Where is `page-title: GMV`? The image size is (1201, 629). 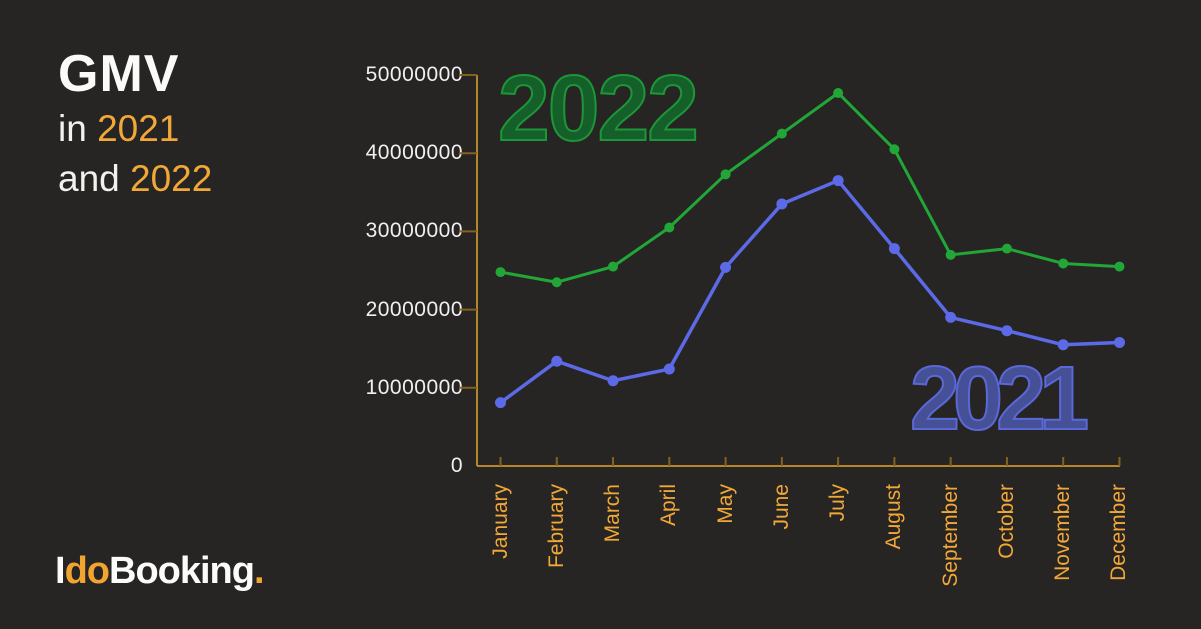 page-title: GMV is located at coordinates (119, 74).